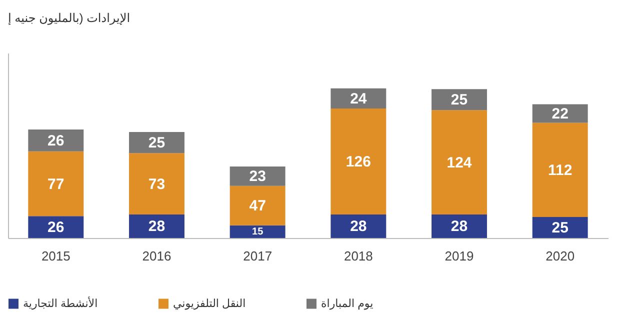  I want to click on data-label: 77, so click(56, 184).